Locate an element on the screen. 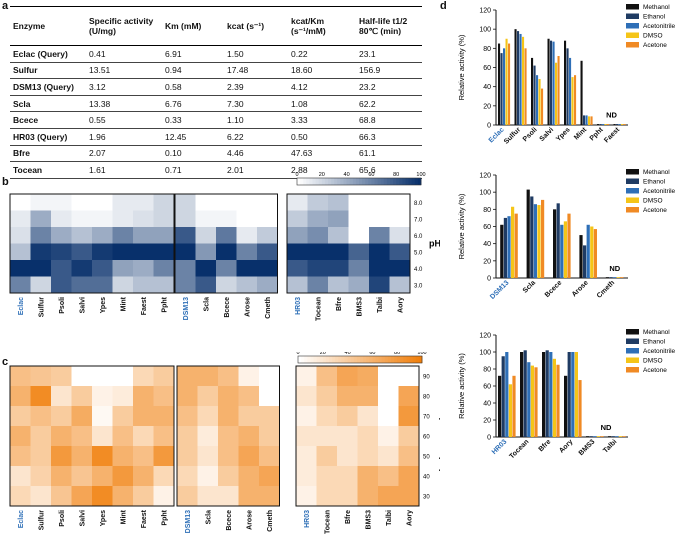 The height and width of the screenshot is (543, 685). header-kcat-km: kcat/Km (s⁻¹/mM) is located at coordinates (322, 26).